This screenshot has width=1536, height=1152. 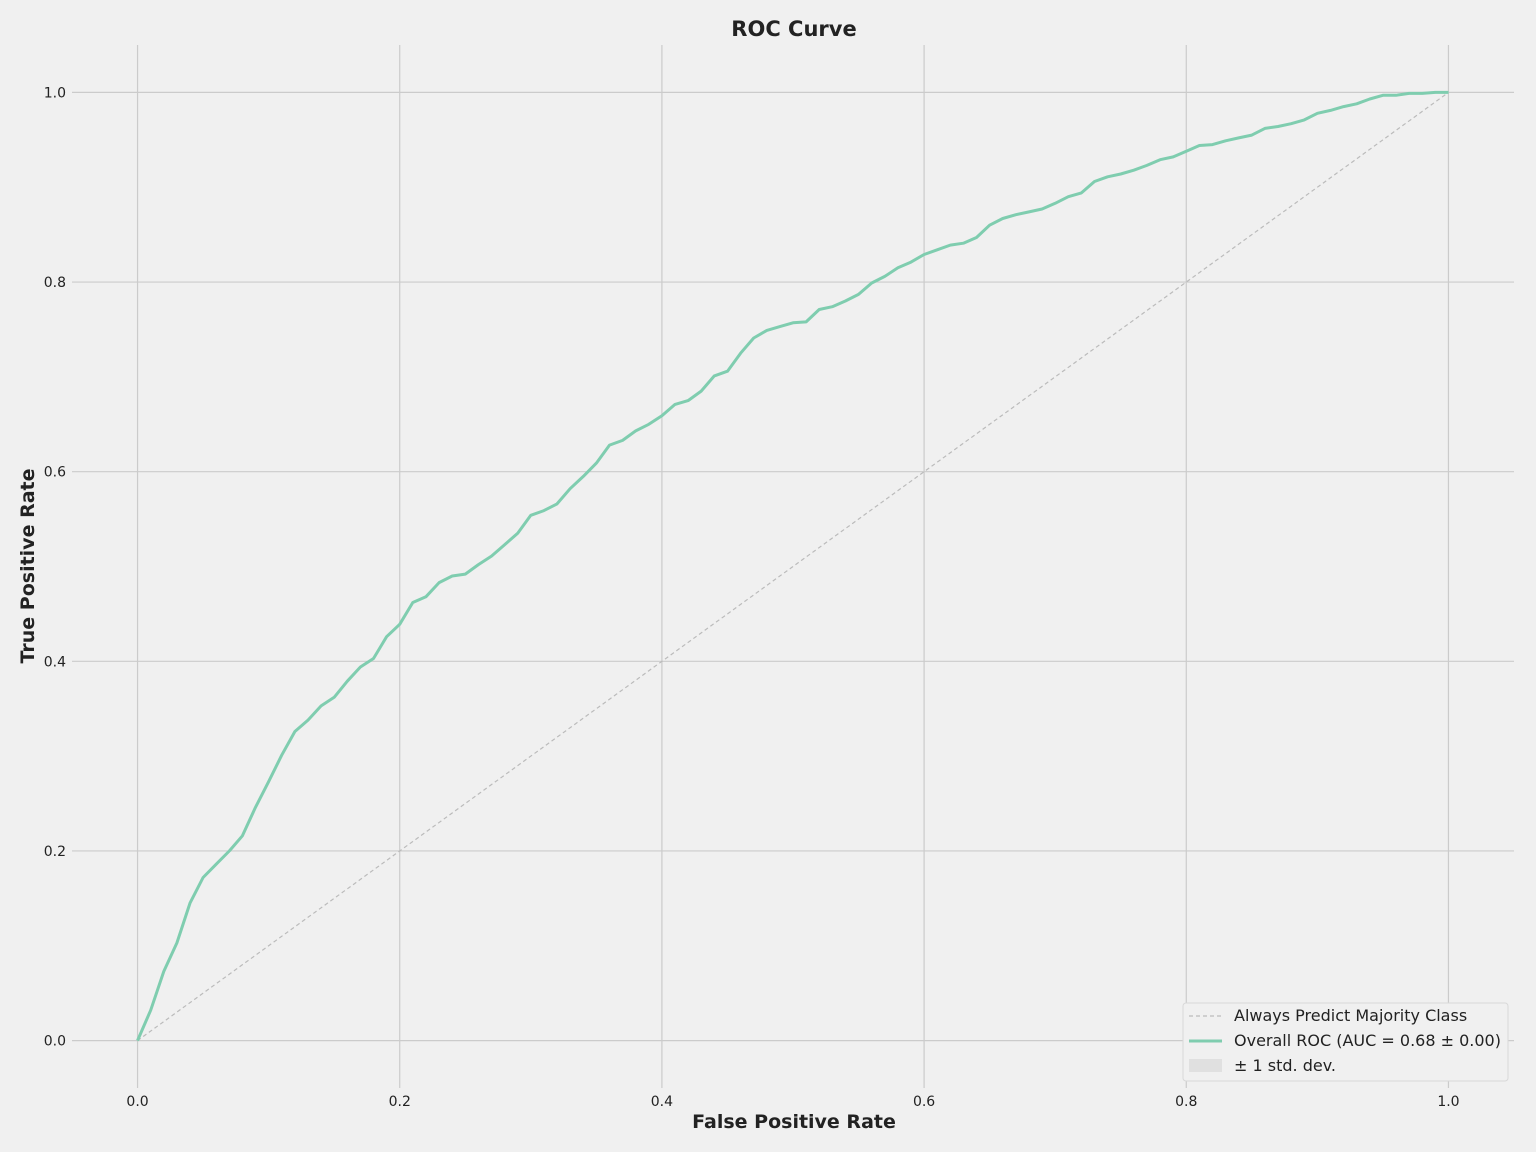 What do you see at coordinates (924, 1102) in the screenshot?
I see `x-tick-label: 0.6` at bounding box center [924, 1102].